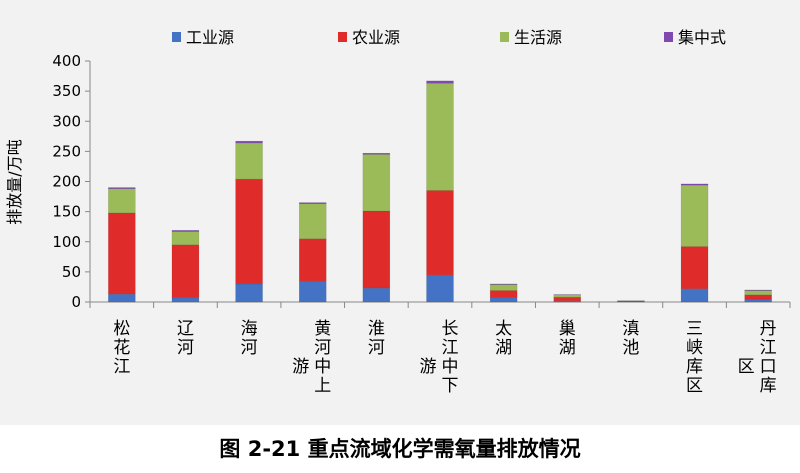  Describe the element at coordinates (376, 329) in the screenshot. I see `category-char: 淮` at that location.